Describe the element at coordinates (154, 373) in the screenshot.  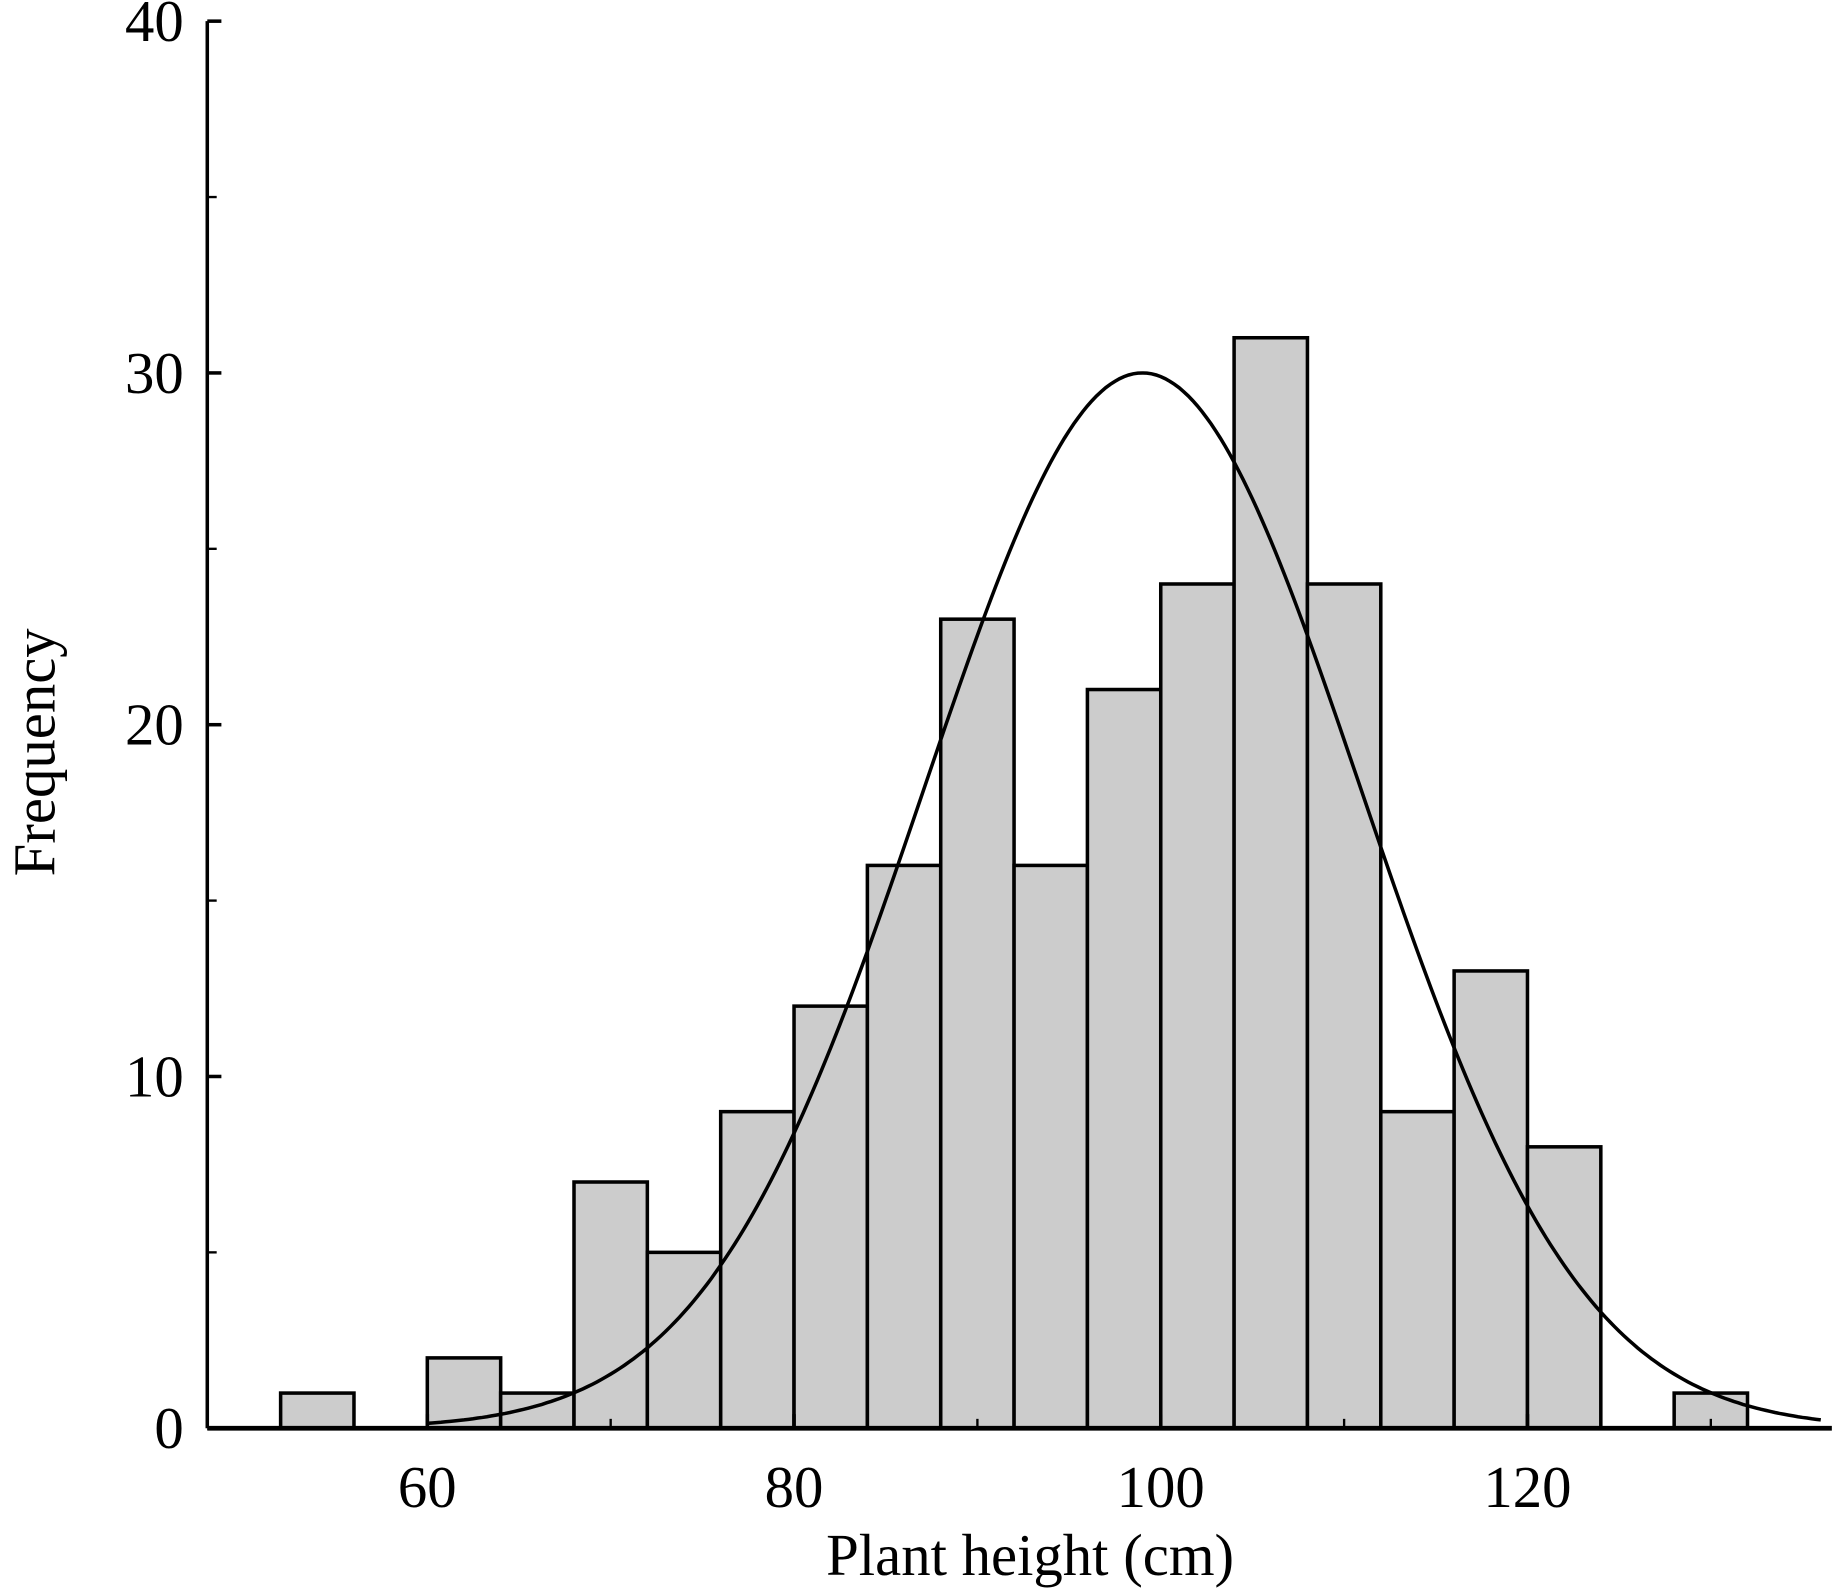
I see `y-tick-label: 30` at that location.